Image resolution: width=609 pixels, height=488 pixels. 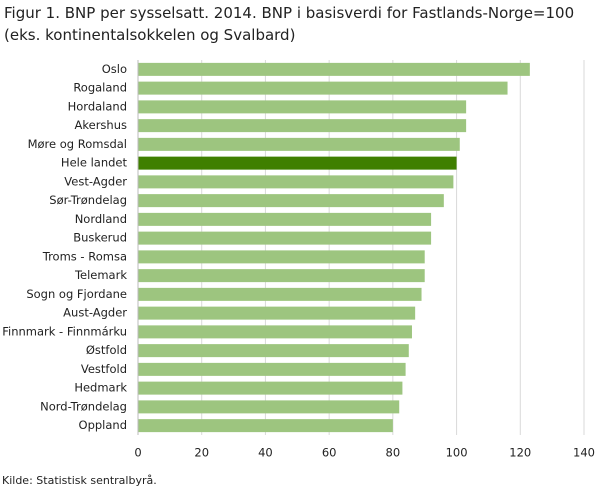 I want to click on y-tick-label: Troms - Romsa, so click(x=84, y=256).